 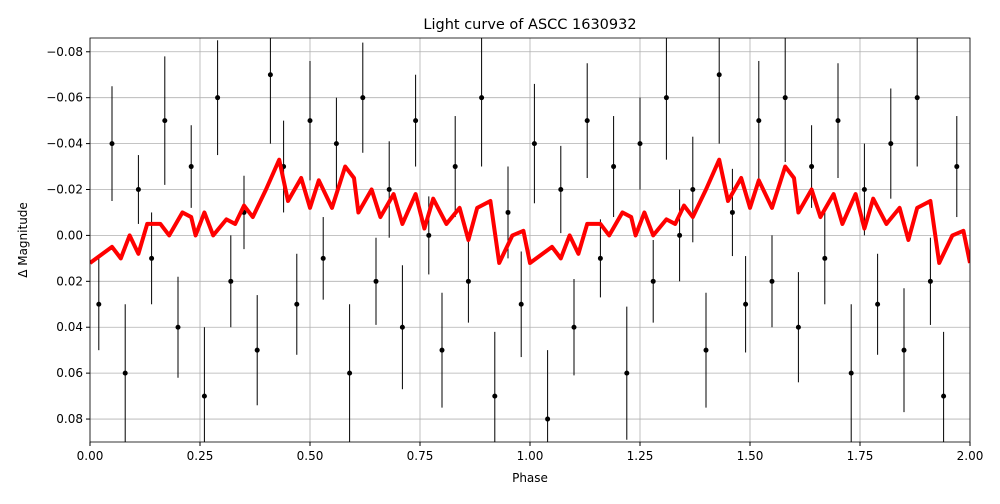 I want to click on x-tick-label: 0.25, so click(x=200, y=456).